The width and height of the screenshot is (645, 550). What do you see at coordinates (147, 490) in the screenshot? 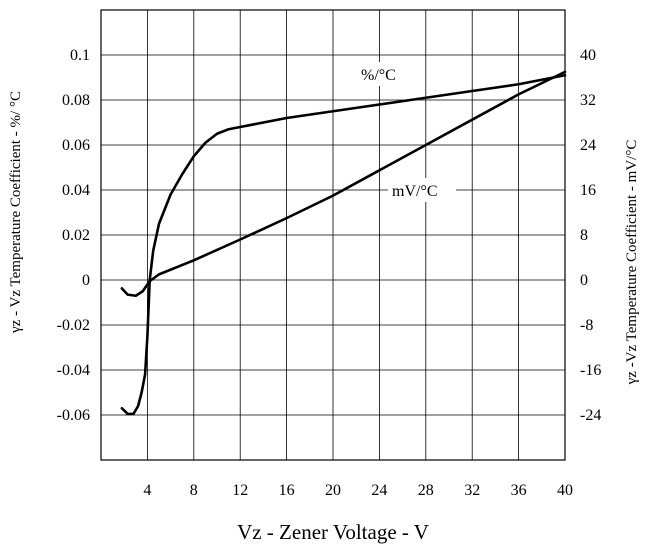
I see `x-tick-label: 4` at bounding box center [147, 490].